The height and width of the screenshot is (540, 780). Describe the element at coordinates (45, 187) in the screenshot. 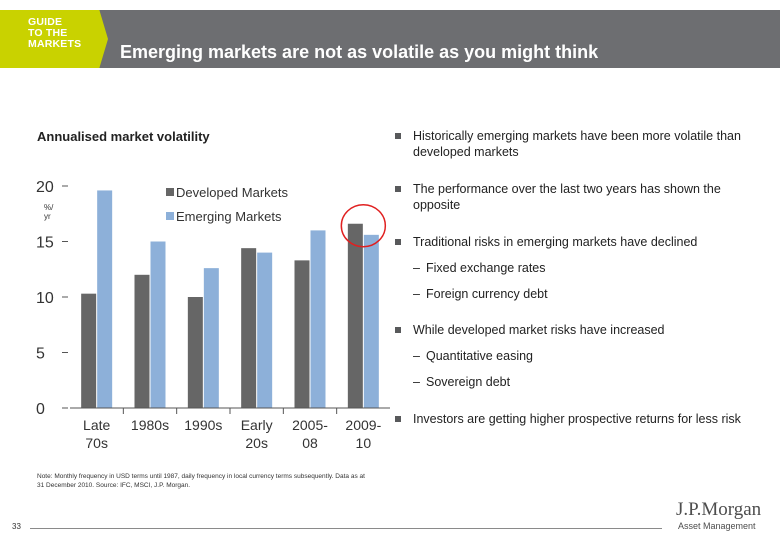

I see `y-tick-label: 20` at that location.